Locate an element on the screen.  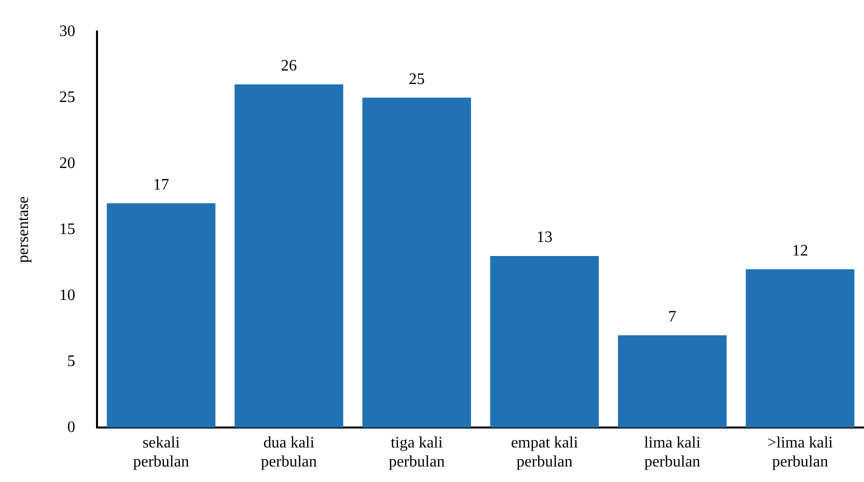
y-tick-label: 10 is located at coordinates (67, 295).